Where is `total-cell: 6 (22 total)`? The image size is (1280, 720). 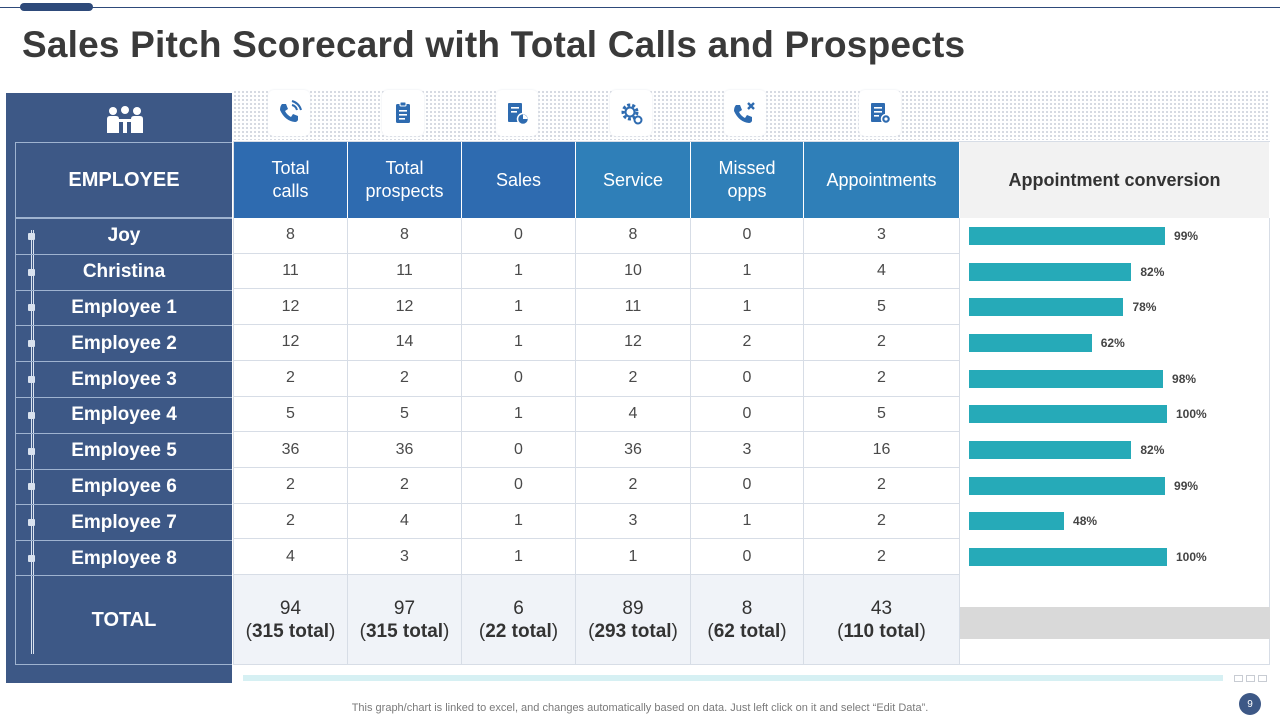 total-cell: 6 (22 total) is located at coordinates (519, 619).